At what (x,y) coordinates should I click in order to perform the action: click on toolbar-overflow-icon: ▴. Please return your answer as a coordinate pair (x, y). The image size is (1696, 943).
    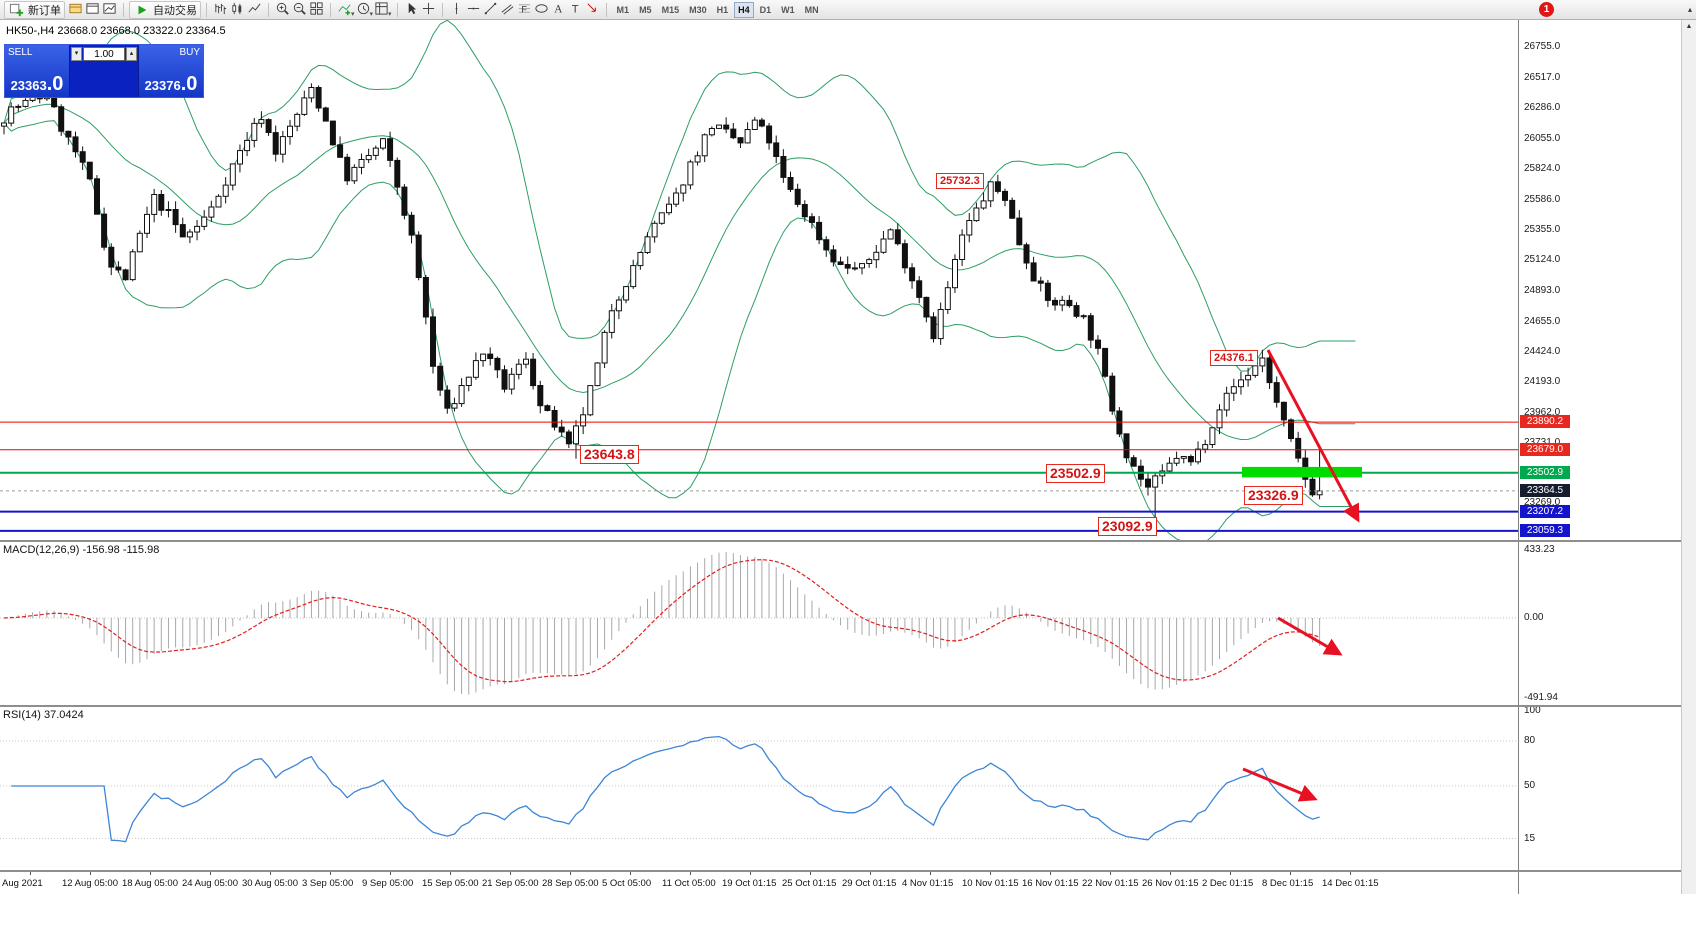
    Looking at the image, I should click on (1689, 9).